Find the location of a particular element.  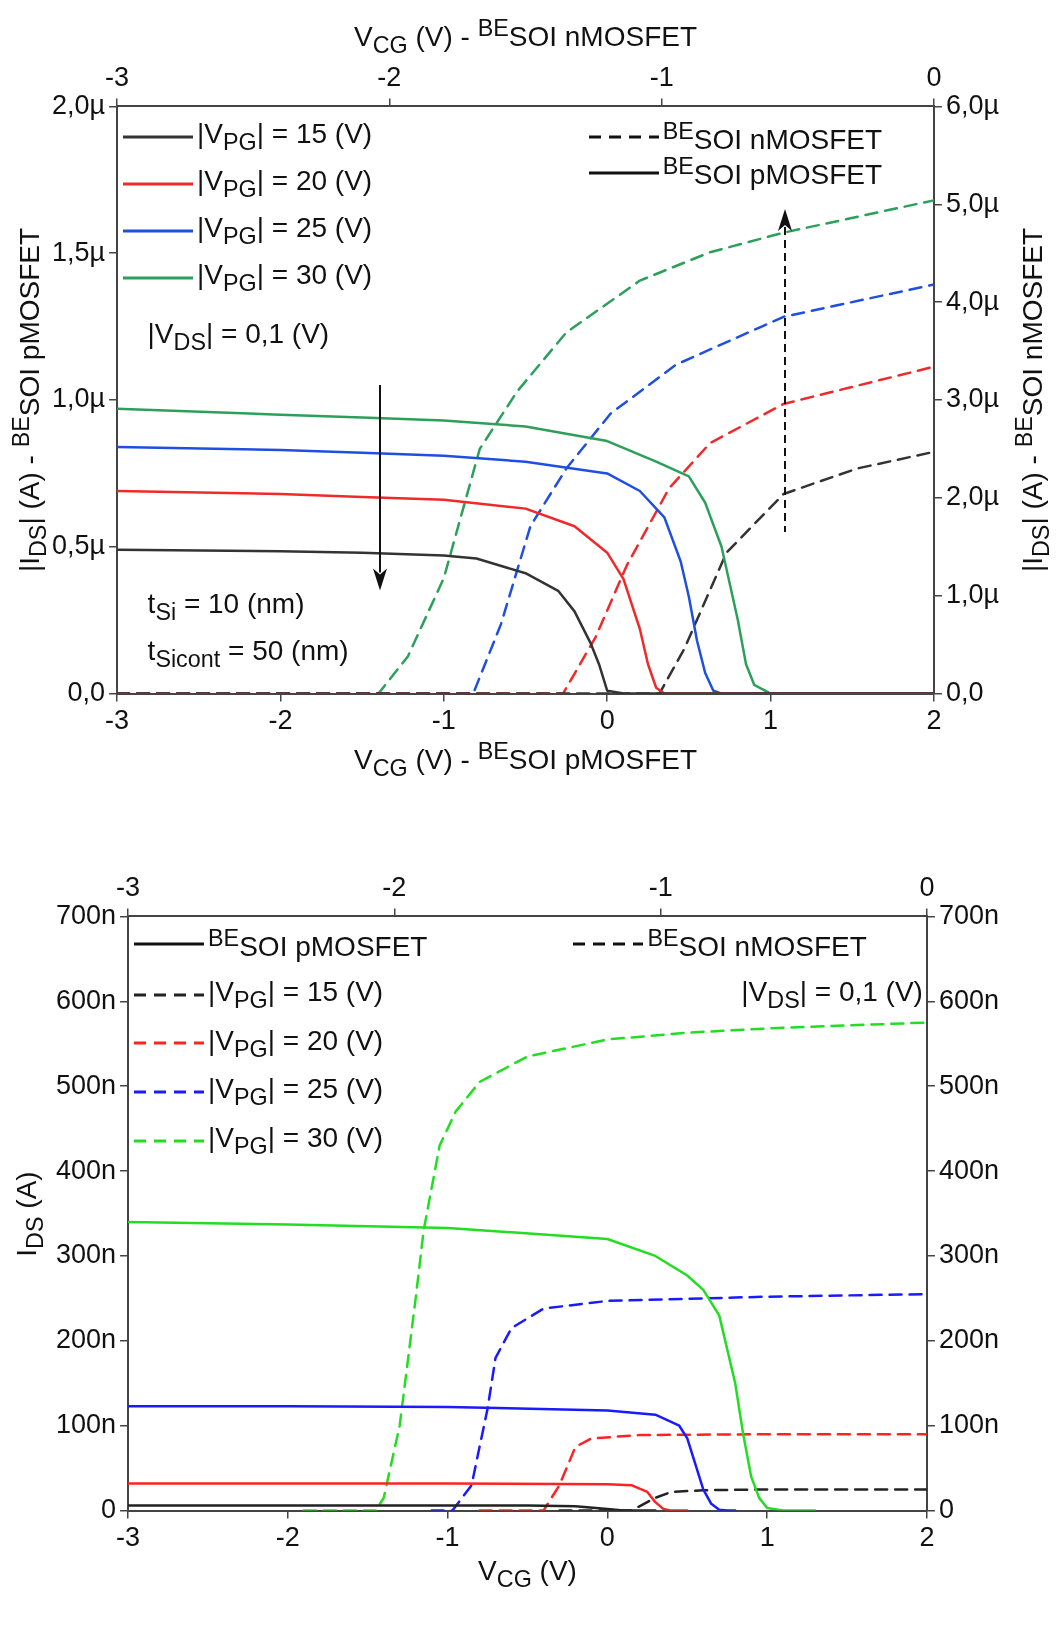

y2-tick-label: 500n is located at coordinates (969, 1084).